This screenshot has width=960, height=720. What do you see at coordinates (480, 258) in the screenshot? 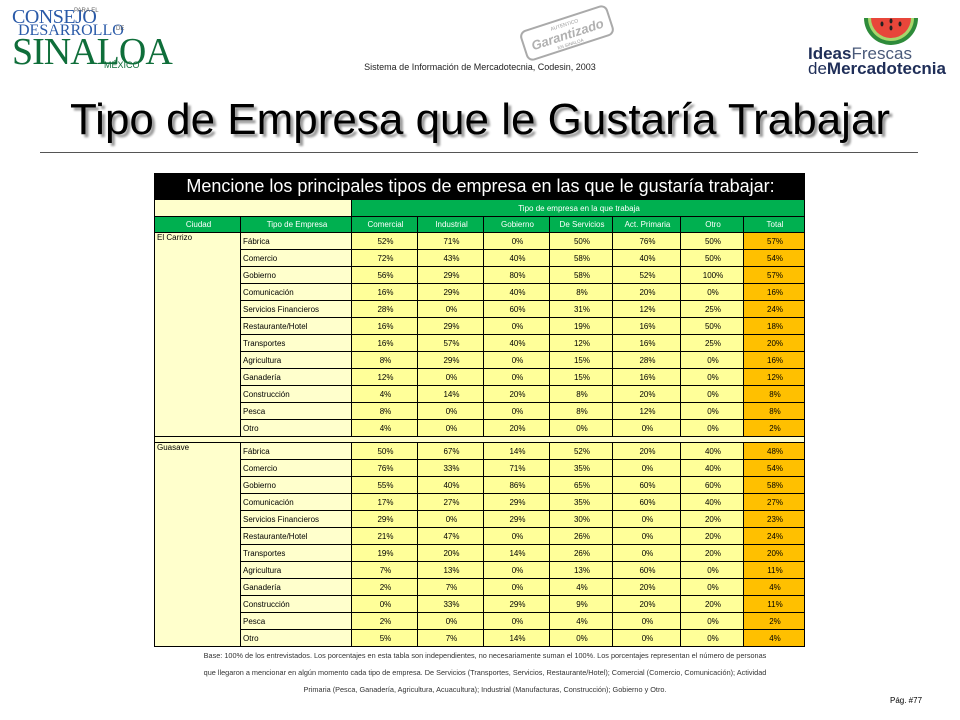
I see `table-row: Comercio 72% 43% 40% 58% 40% 50% 54%` at bounding box center [480, 258].